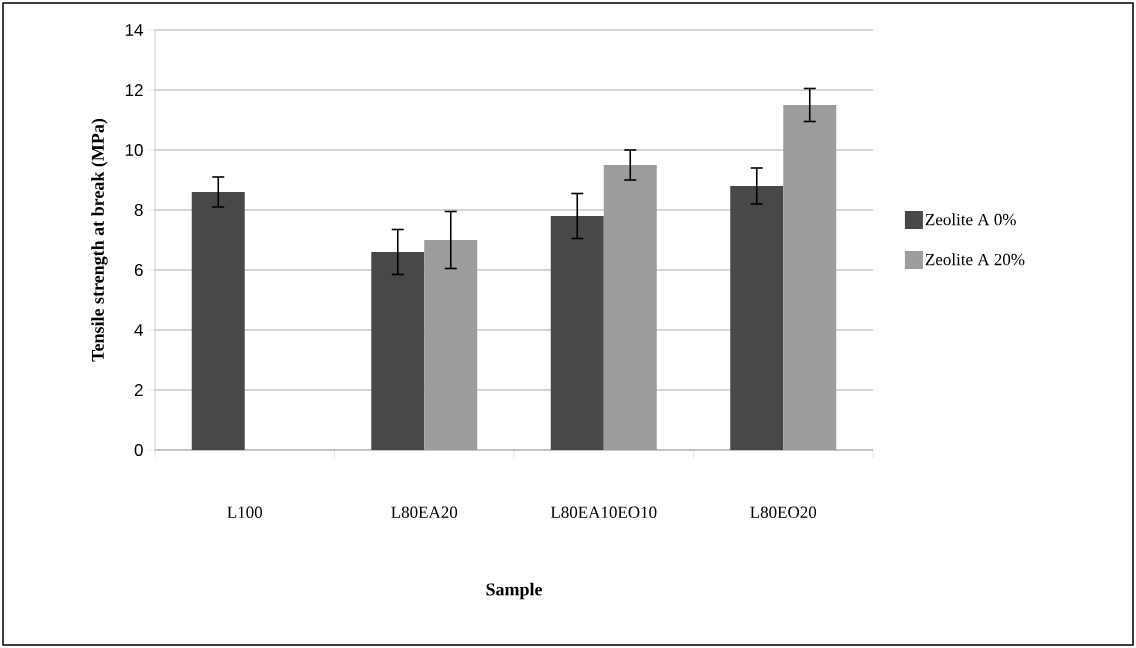 Image resolution: width=1136 pixels, height=648 pixels. Describe the element at coordinates (99, 240) in the screenshot. I see `y-axis-title: Tensile strength at break (MPa)` at that location.